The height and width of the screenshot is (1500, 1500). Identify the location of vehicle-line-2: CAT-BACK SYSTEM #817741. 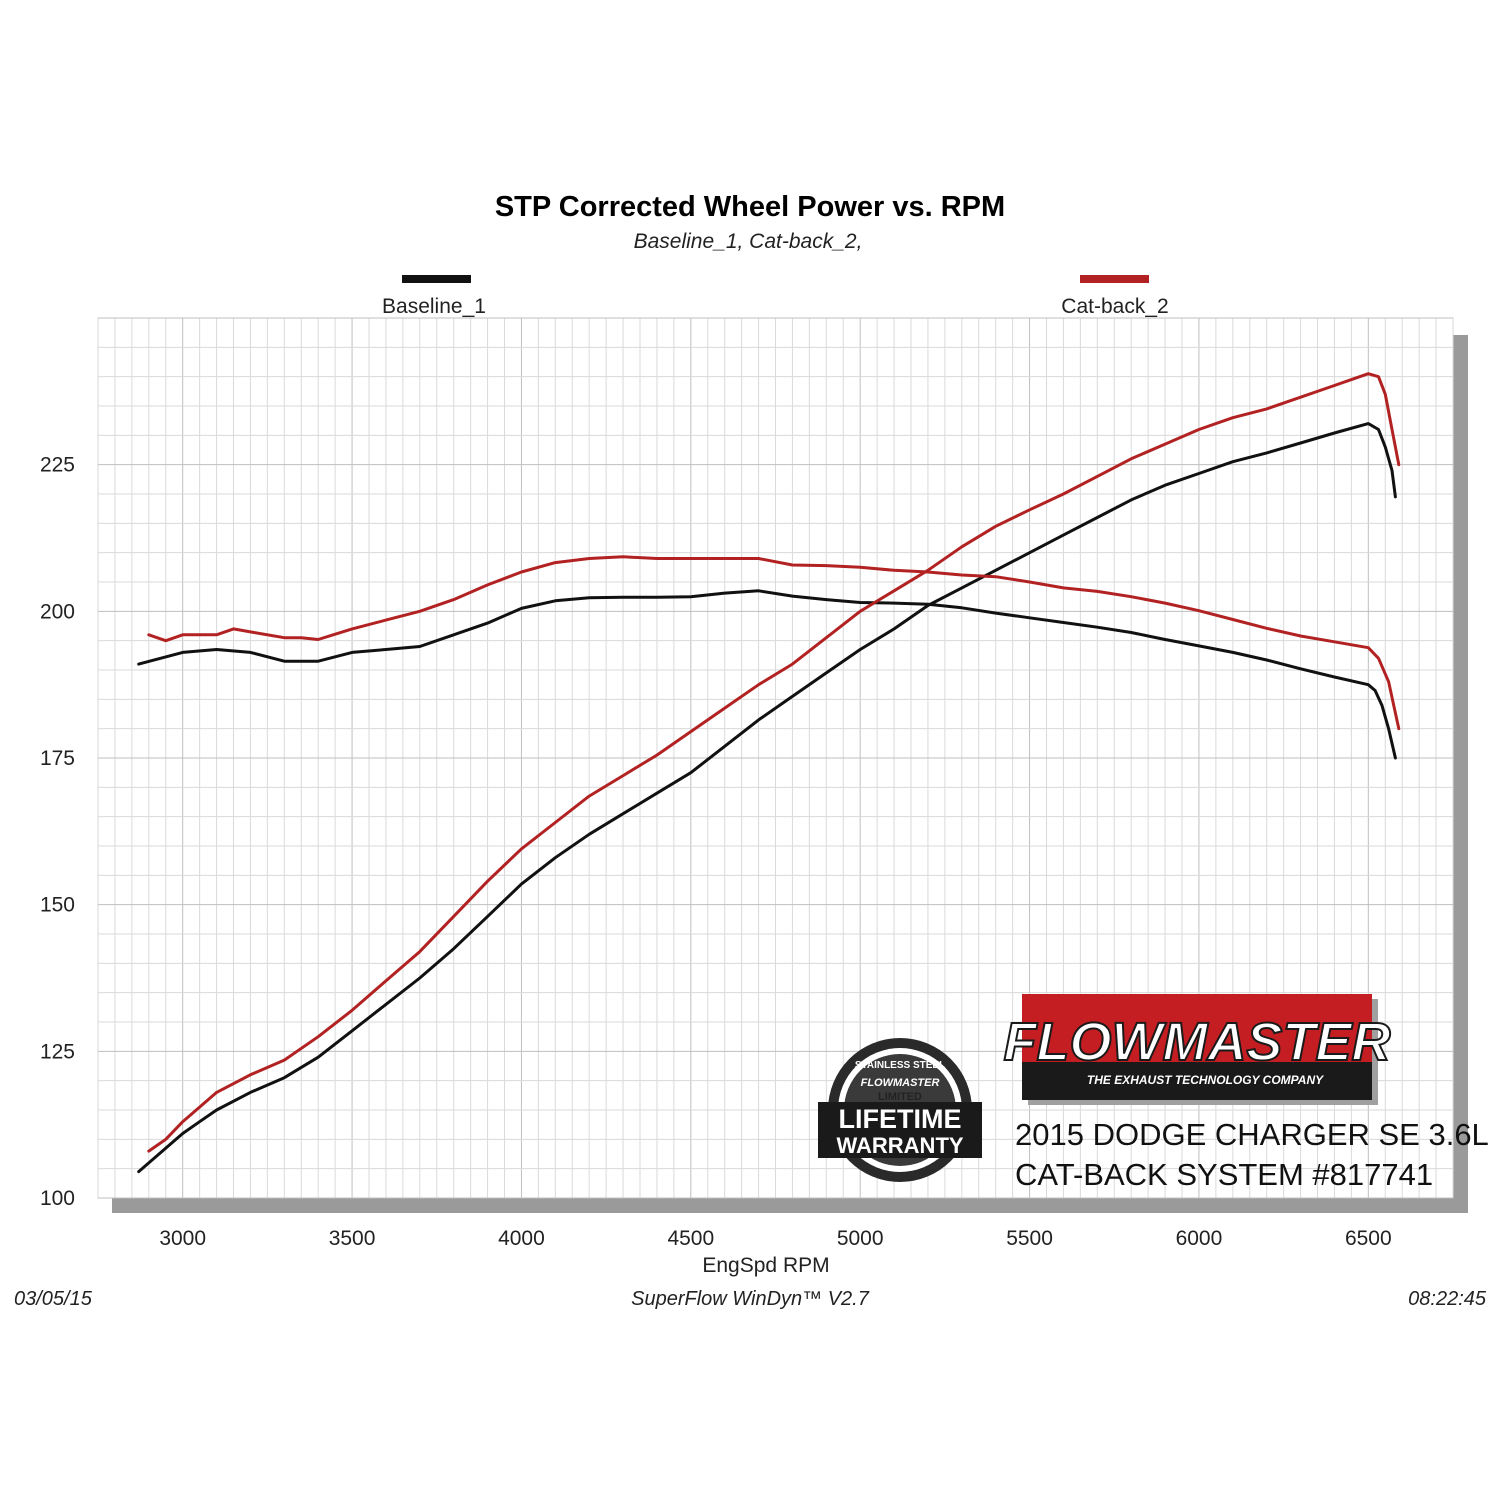
(1224, 1174).